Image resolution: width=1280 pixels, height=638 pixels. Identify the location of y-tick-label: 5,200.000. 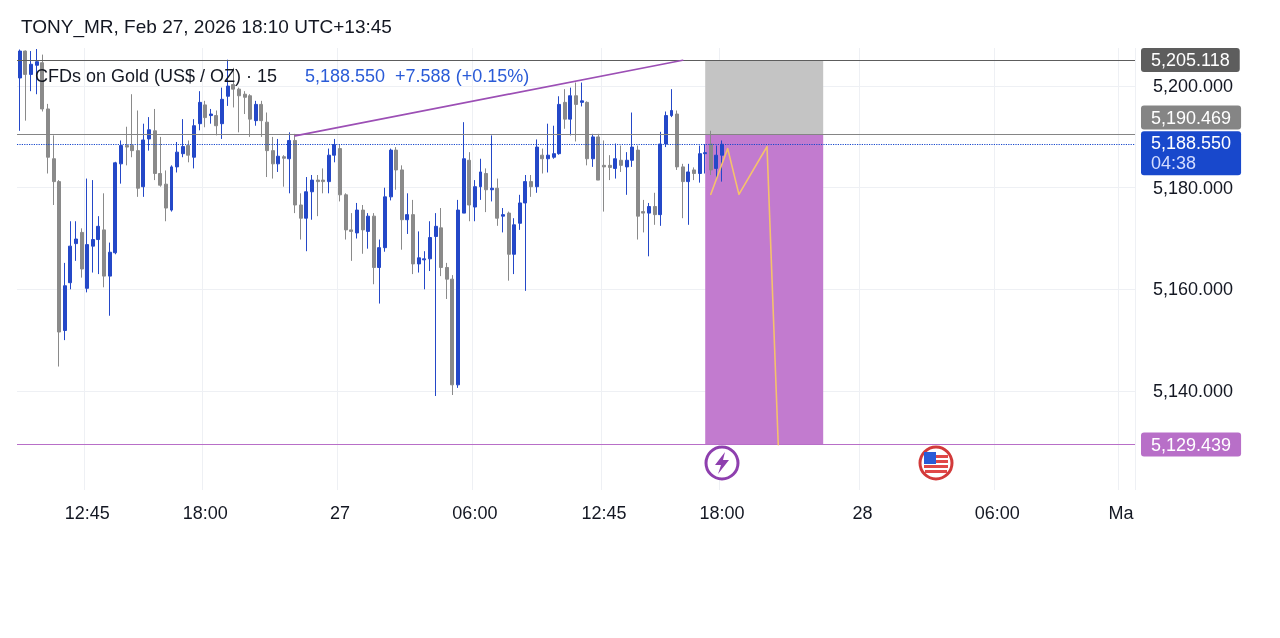
(1193, 86).